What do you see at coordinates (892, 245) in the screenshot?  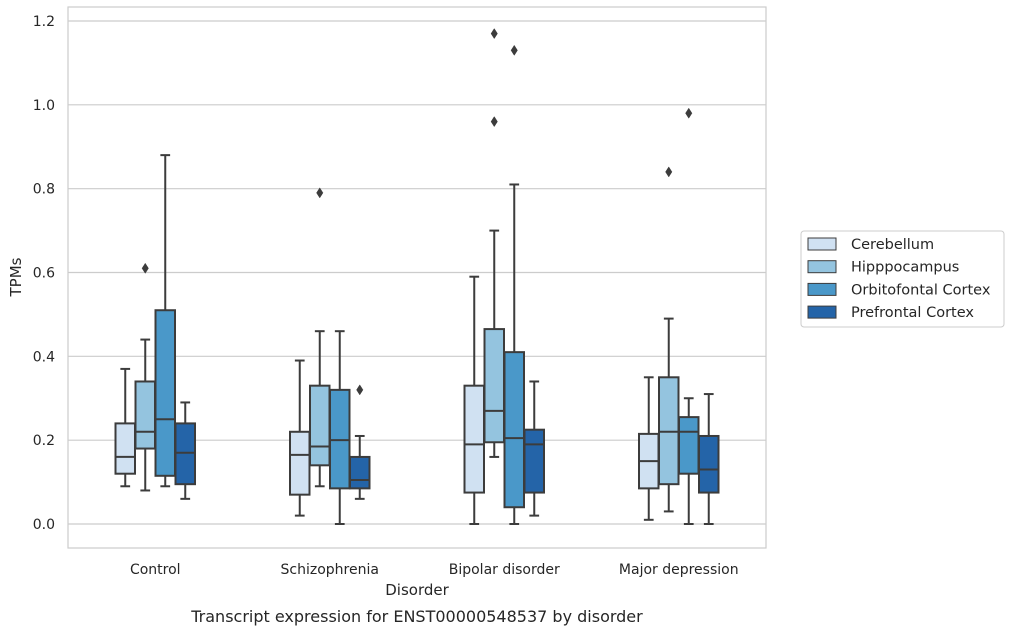 I see `legend-label: Cerebellum` at bounding box center [892, 245].